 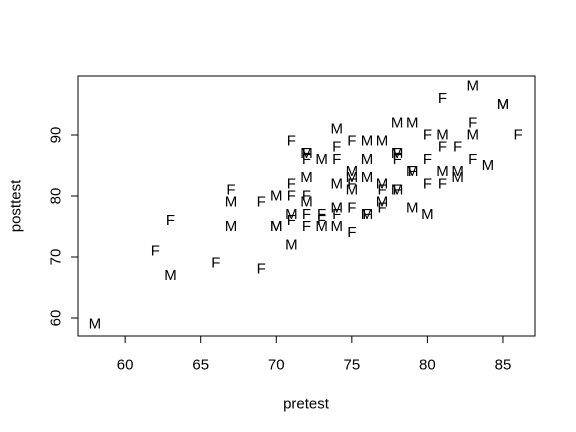 What do you see at coordinates (56, 318) in the screenshot?
I see `y-tick-label: 60` at bounding box center [56, 318].